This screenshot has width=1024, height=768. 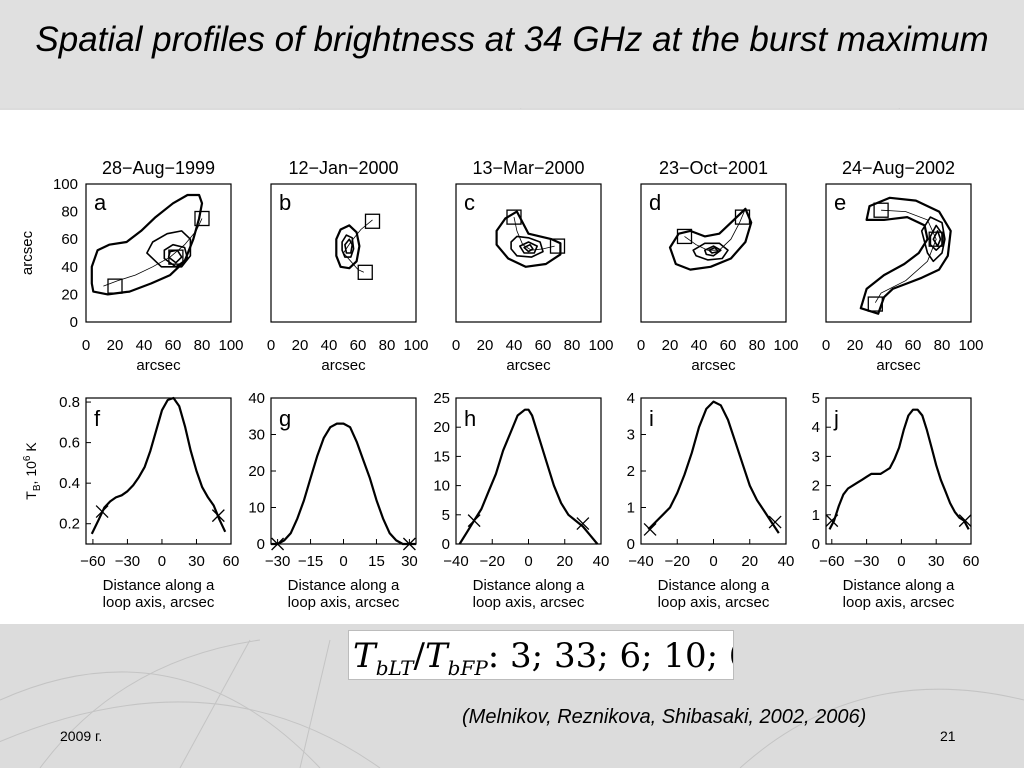 I want to click on x-tick-label: −60, so click(x=92, y=561).